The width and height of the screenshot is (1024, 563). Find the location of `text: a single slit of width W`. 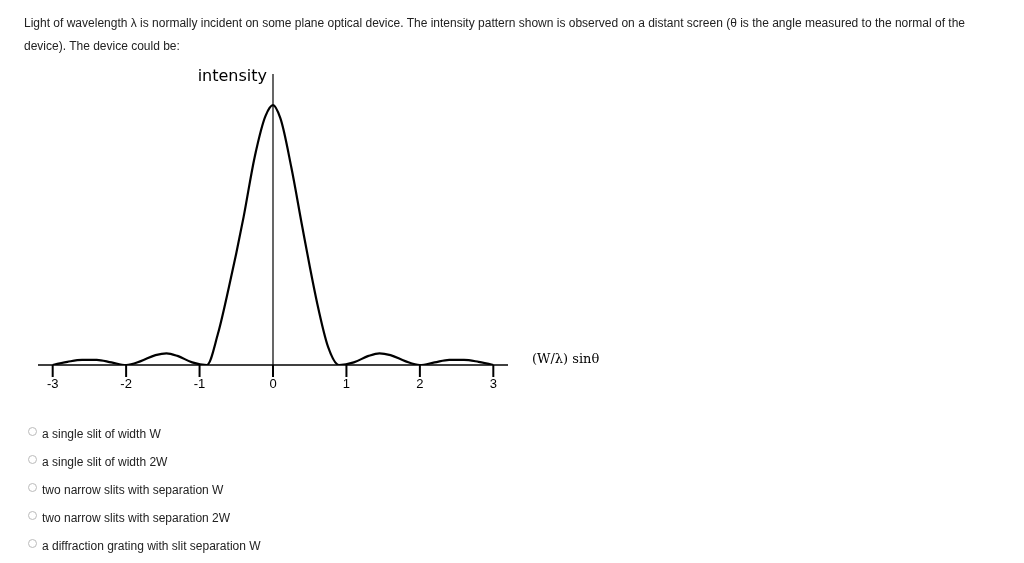

text: a single slit of width W is located at coordinates (101, 434).